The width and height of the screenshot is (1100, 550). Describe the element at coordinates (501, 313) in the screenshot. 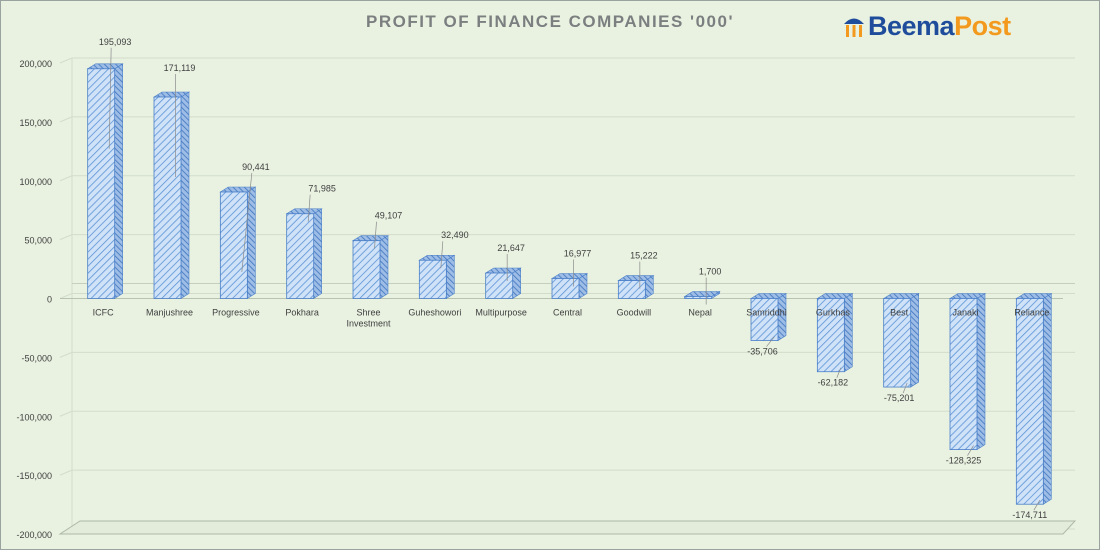

I see `x-tick-label: Multipurpose` at that location.